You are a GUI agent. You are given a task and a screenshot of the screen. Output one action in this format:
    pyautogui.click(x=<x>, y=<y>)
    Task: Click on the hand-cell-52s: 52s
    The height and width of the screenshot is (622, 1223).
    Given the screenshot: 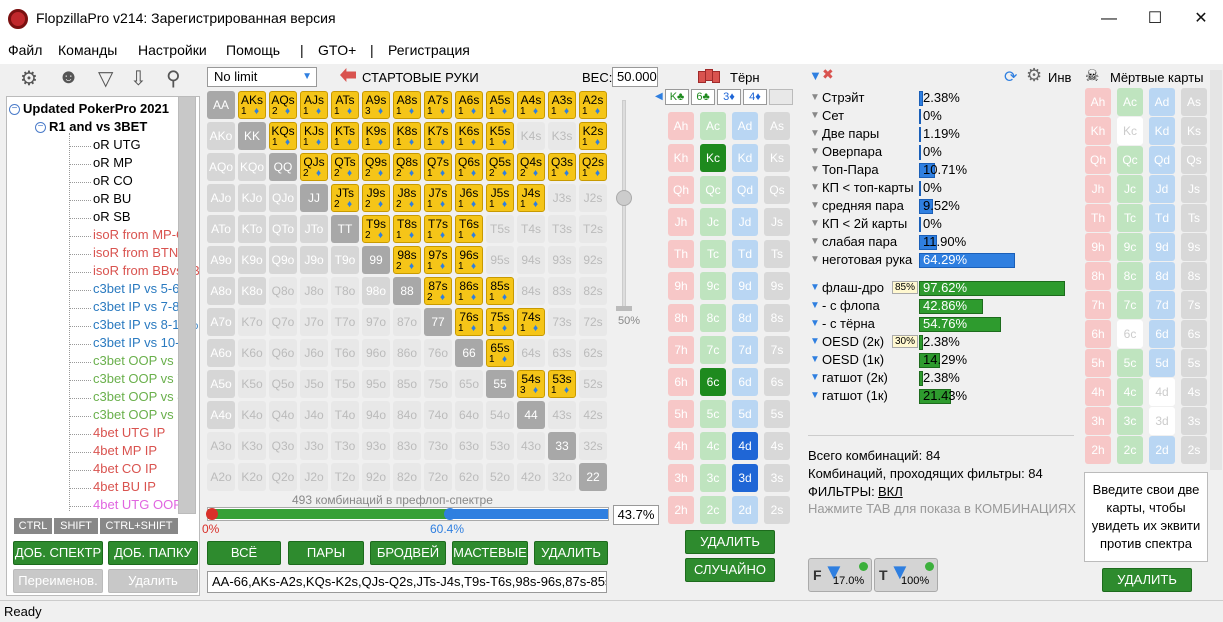 What is the action you would take?
    pyautogui.click(x=593, y=384)
    